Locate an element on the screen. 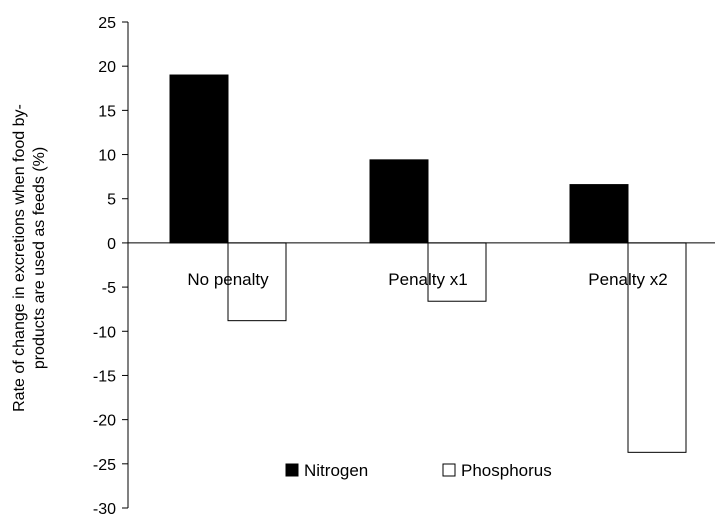 The width and height of the screenshot is (717, 523). y-tick-label: -5 is located at coordinates (109, 288).